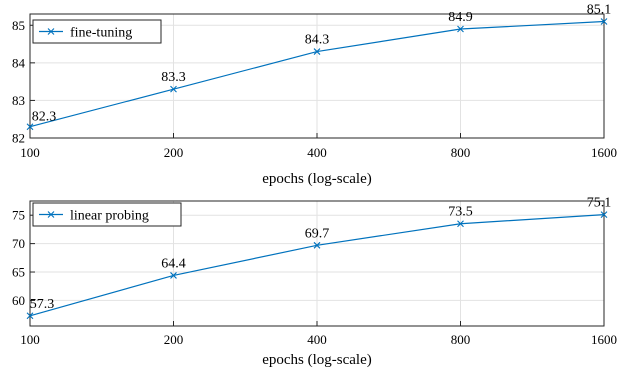 This screenshot has height=371, width=620. What do you see at coordinates (101, 33) in the screenshot?
I see `legend-entry: fine-tuning` at bounding box center [101, 33].